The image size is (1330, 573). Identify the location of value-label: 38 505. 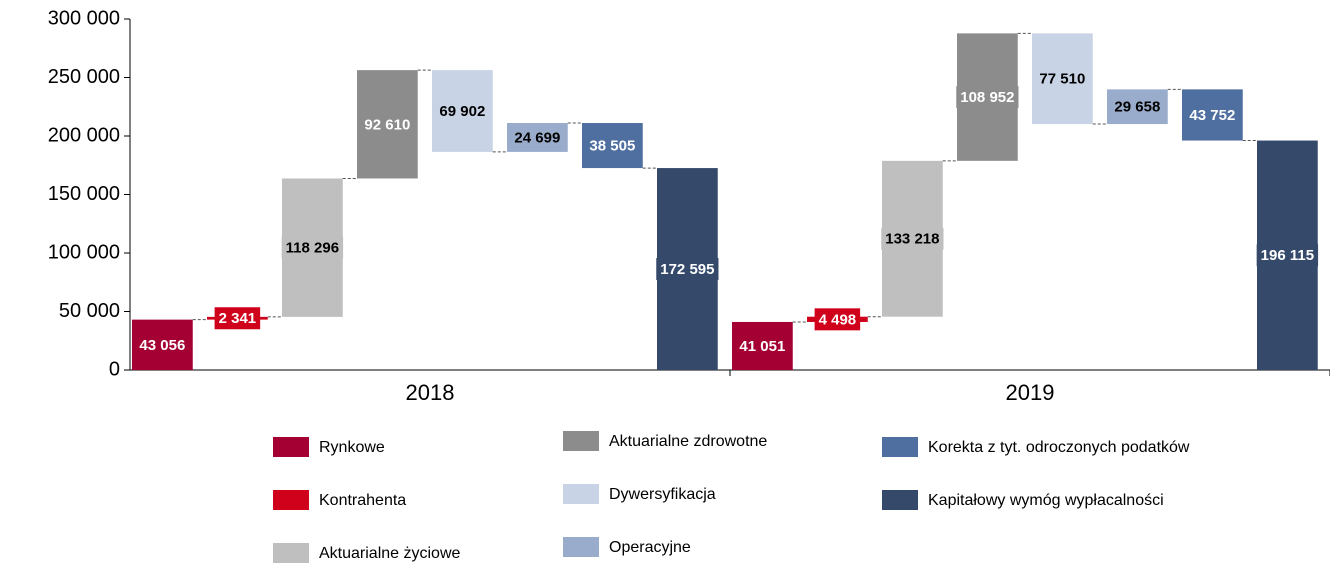
(612, 146).